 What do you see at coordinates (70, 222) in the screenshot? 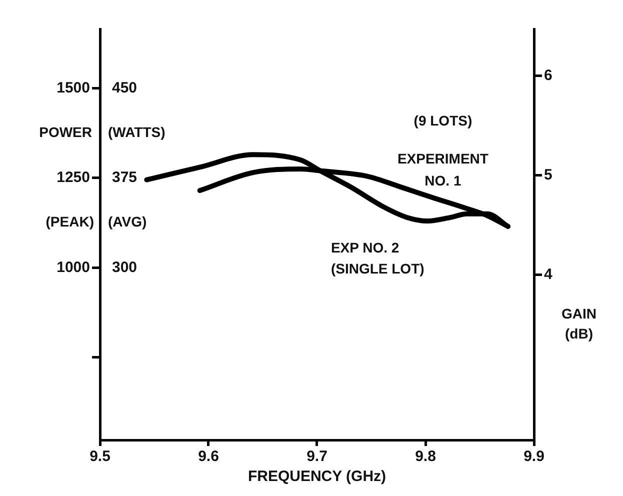
I see `text: (PEAK)` at bounding box center [70, 222].